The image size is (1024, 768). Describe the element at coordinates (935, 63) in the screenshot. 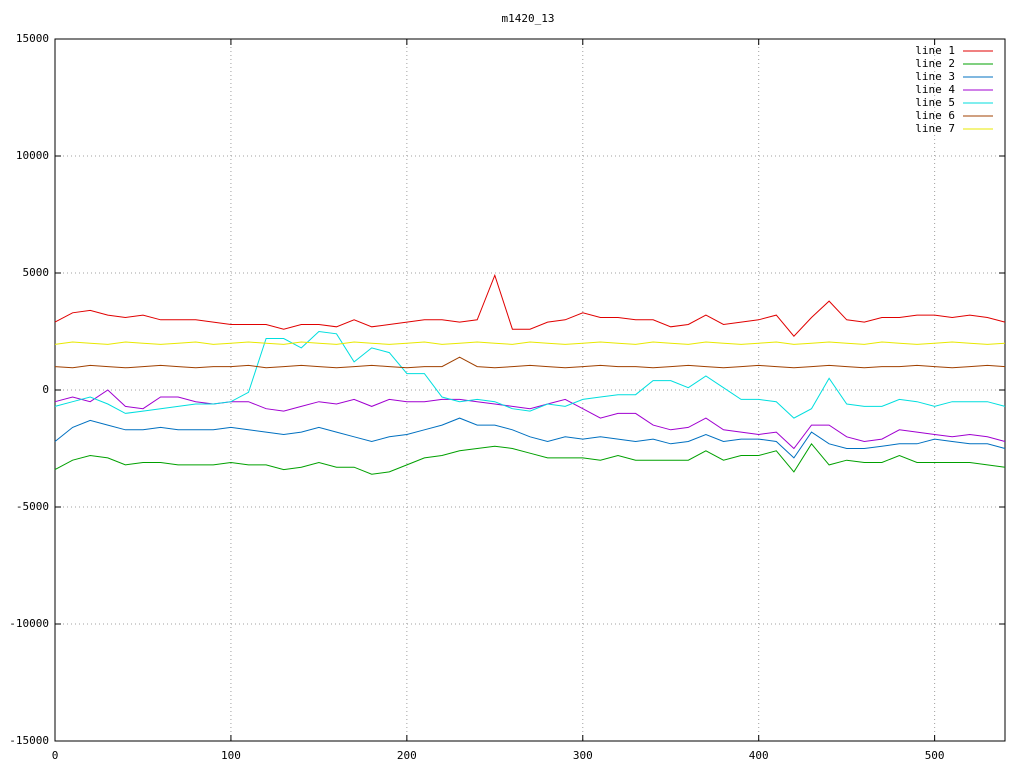

I see `legend-label: line 2` at that location.